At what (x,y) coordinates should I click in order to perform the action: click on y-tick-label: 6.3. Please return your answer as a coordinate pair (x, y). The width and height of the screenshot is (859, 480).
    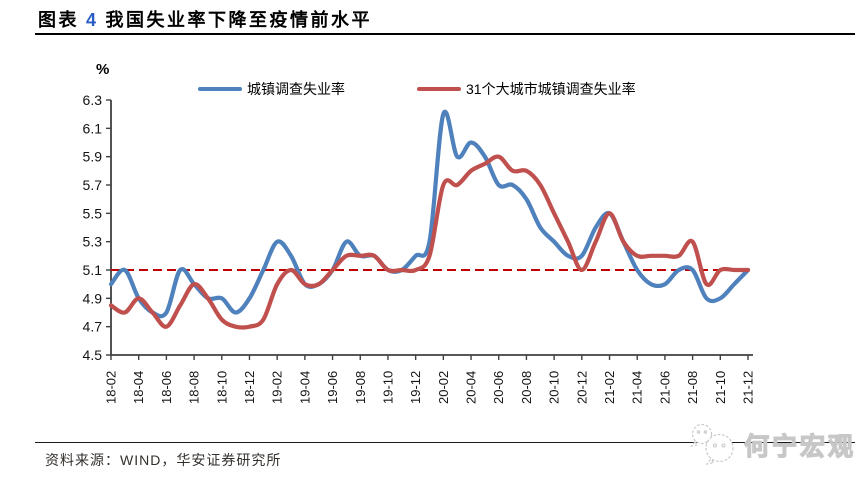
    Looking at the image, I should click on (93, 100).